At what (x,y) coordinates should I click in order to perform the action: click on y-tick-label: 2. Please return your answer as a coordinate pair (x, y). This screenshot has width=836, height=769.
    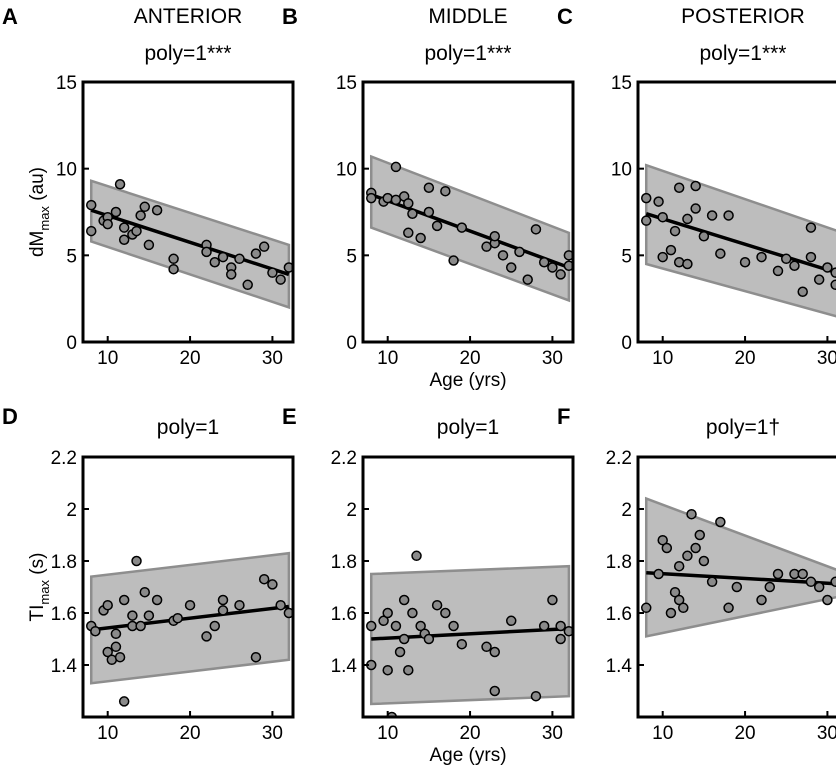
    Looking at the image, I should click on (71, 510).